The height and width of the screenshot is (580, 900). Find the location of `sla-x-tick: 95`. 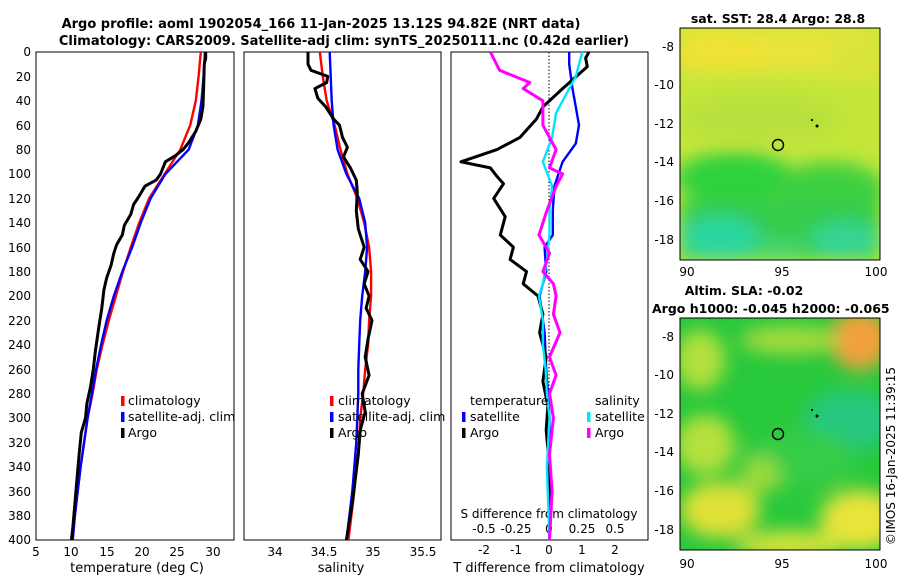

sla-x-tick: 95 is located at coordinates (781, 564).